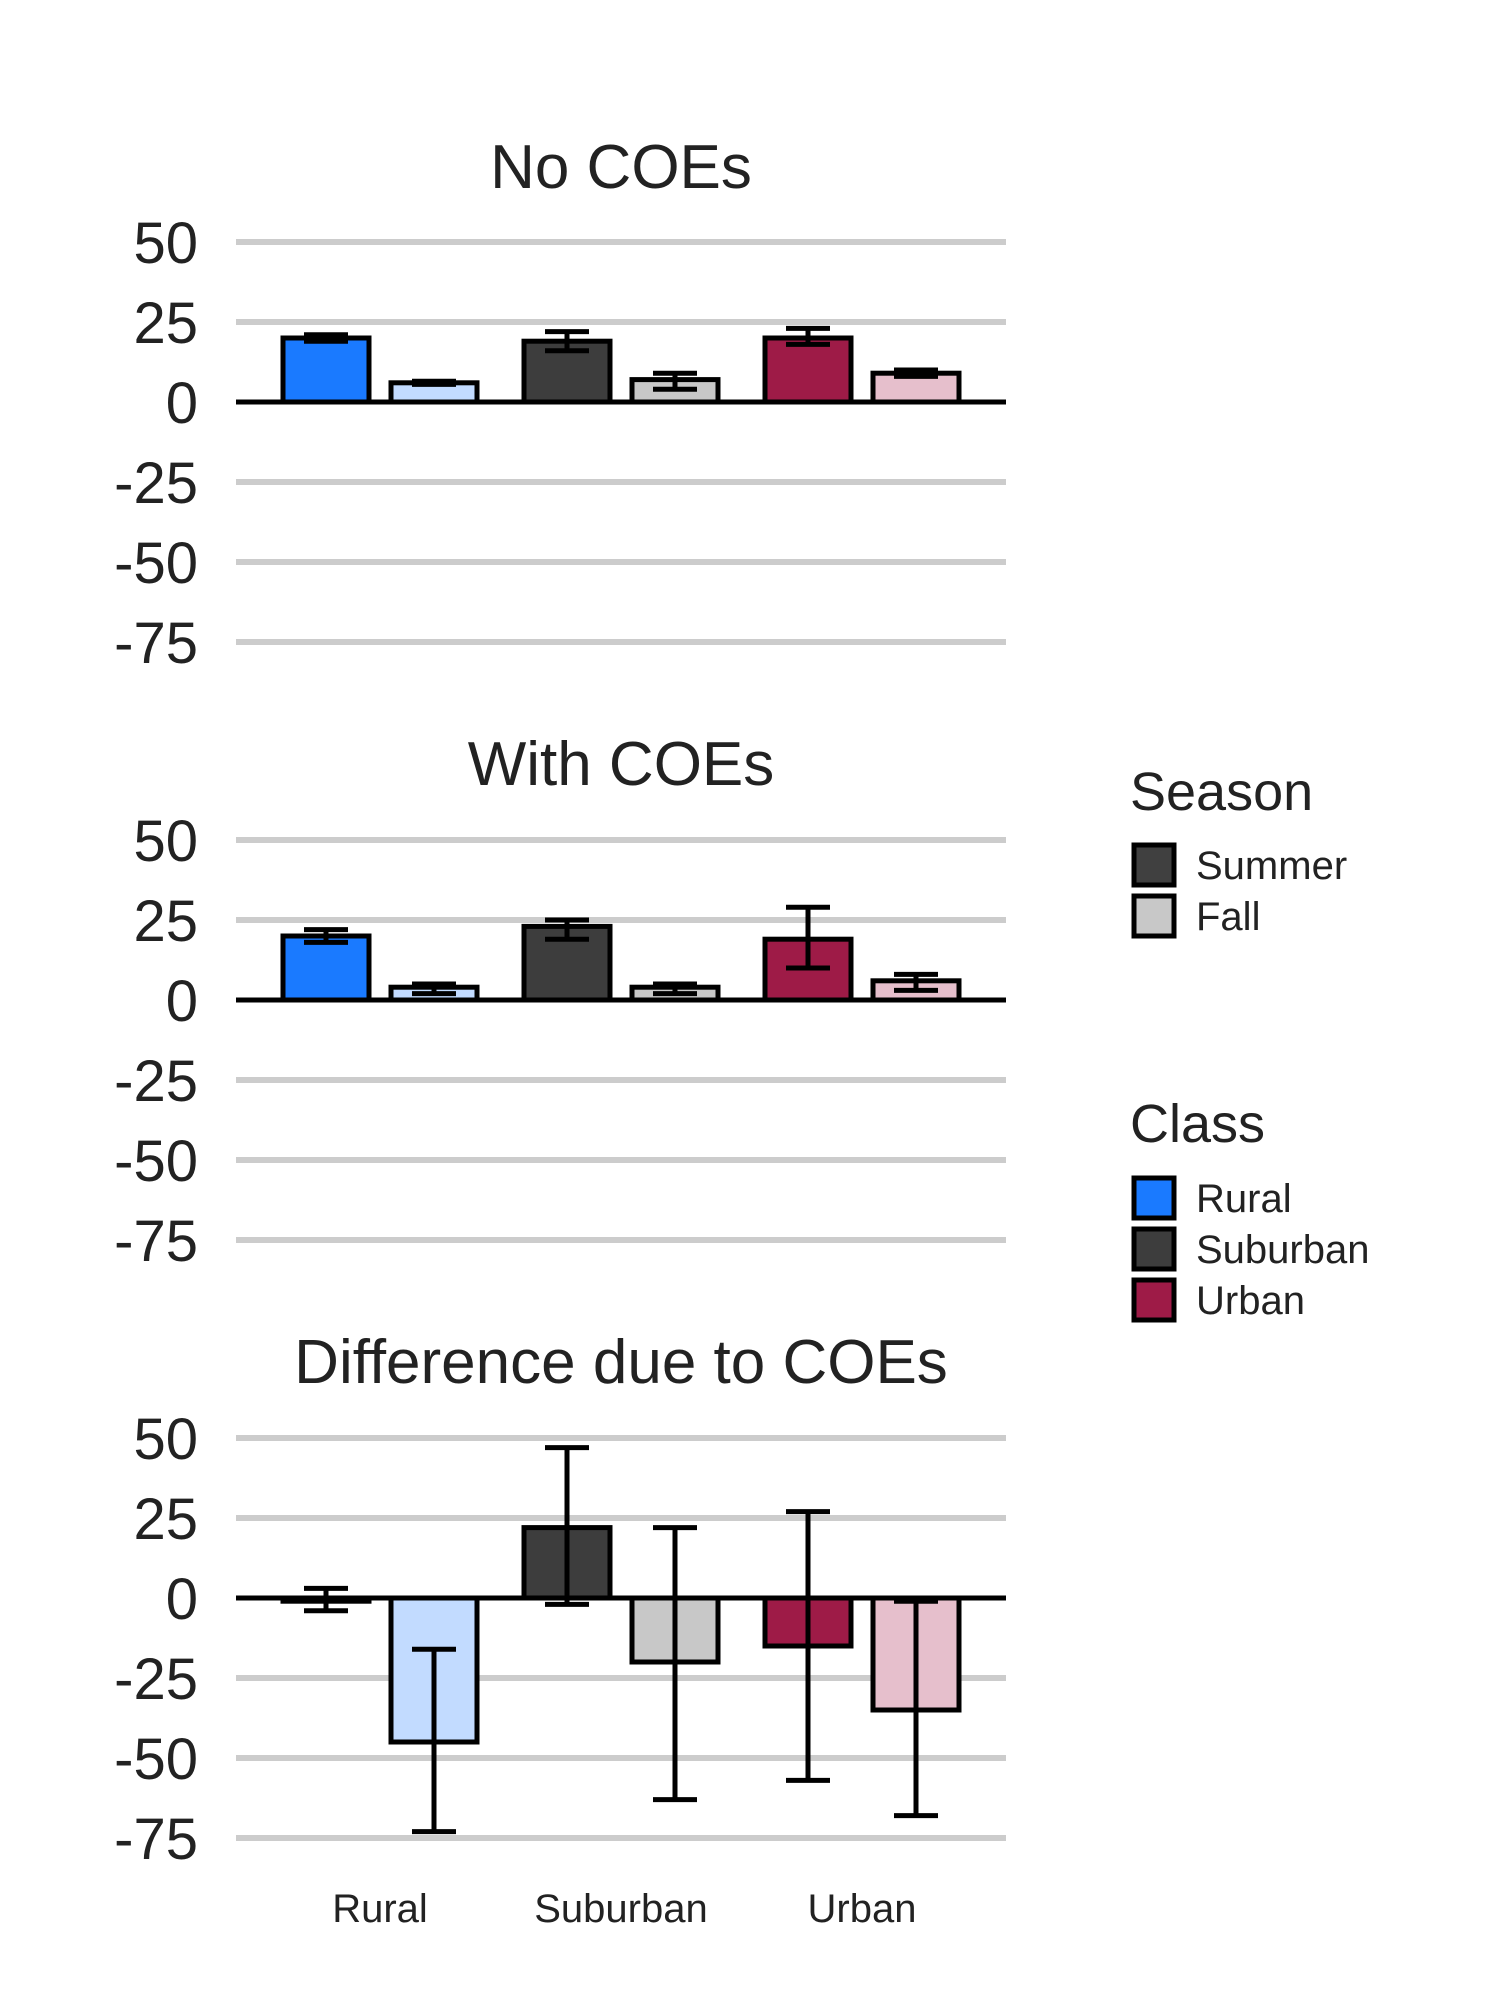  I want to click on legend-label: Fall, so click(1228, 917).